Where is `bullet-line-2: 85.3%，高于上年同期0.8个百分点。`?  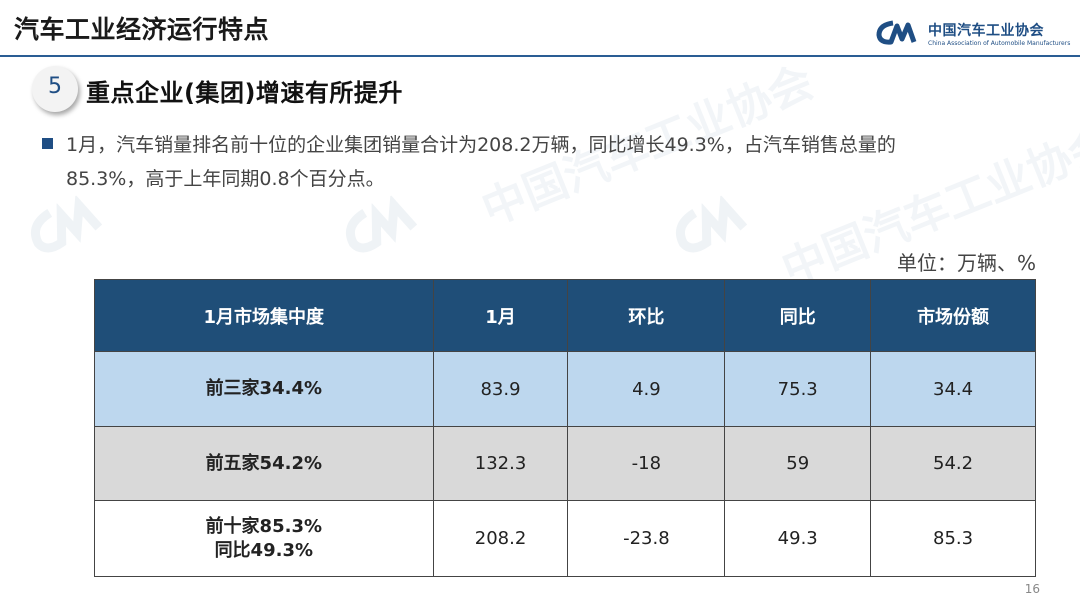 bullet-line-2: 85.3%，高于上年同期0.8个百分点。 is located at coordinates (225, 179).